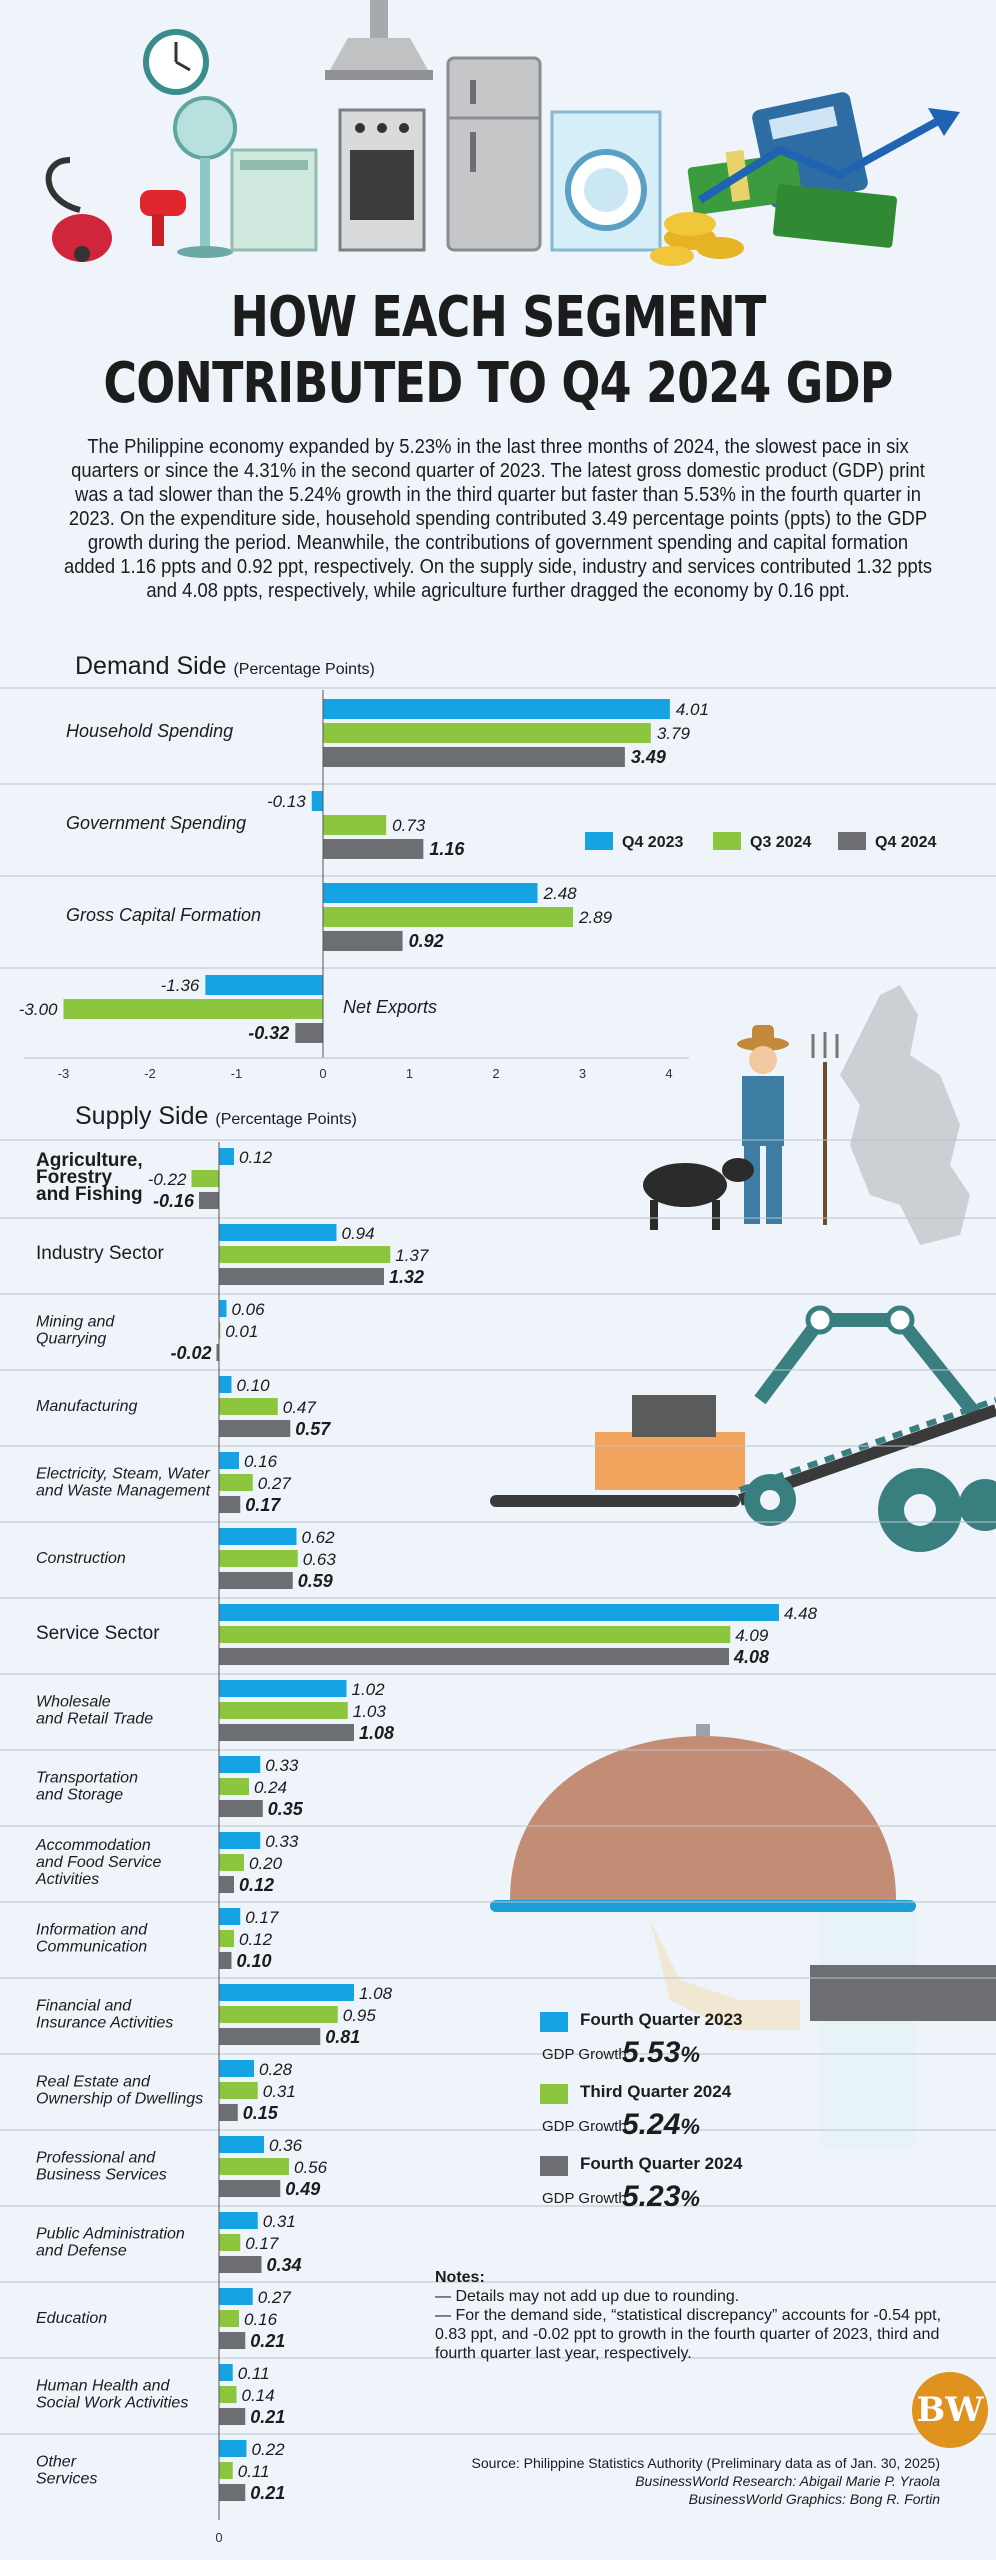 The image size is (996, 2560). What do you see at coordinates (275, 2297) in the screenshot?
I see `data-label: 0.27` at bounding box center [275, 2297].